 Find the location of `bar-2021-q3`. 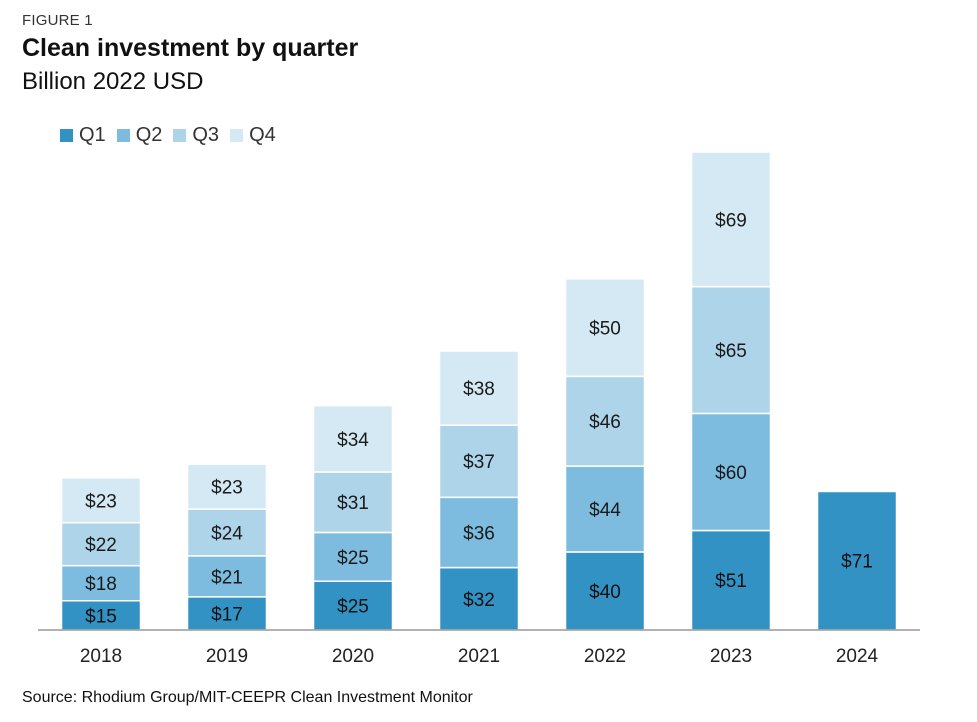

bar-2021-q3 is located at coordinates (479, 461).